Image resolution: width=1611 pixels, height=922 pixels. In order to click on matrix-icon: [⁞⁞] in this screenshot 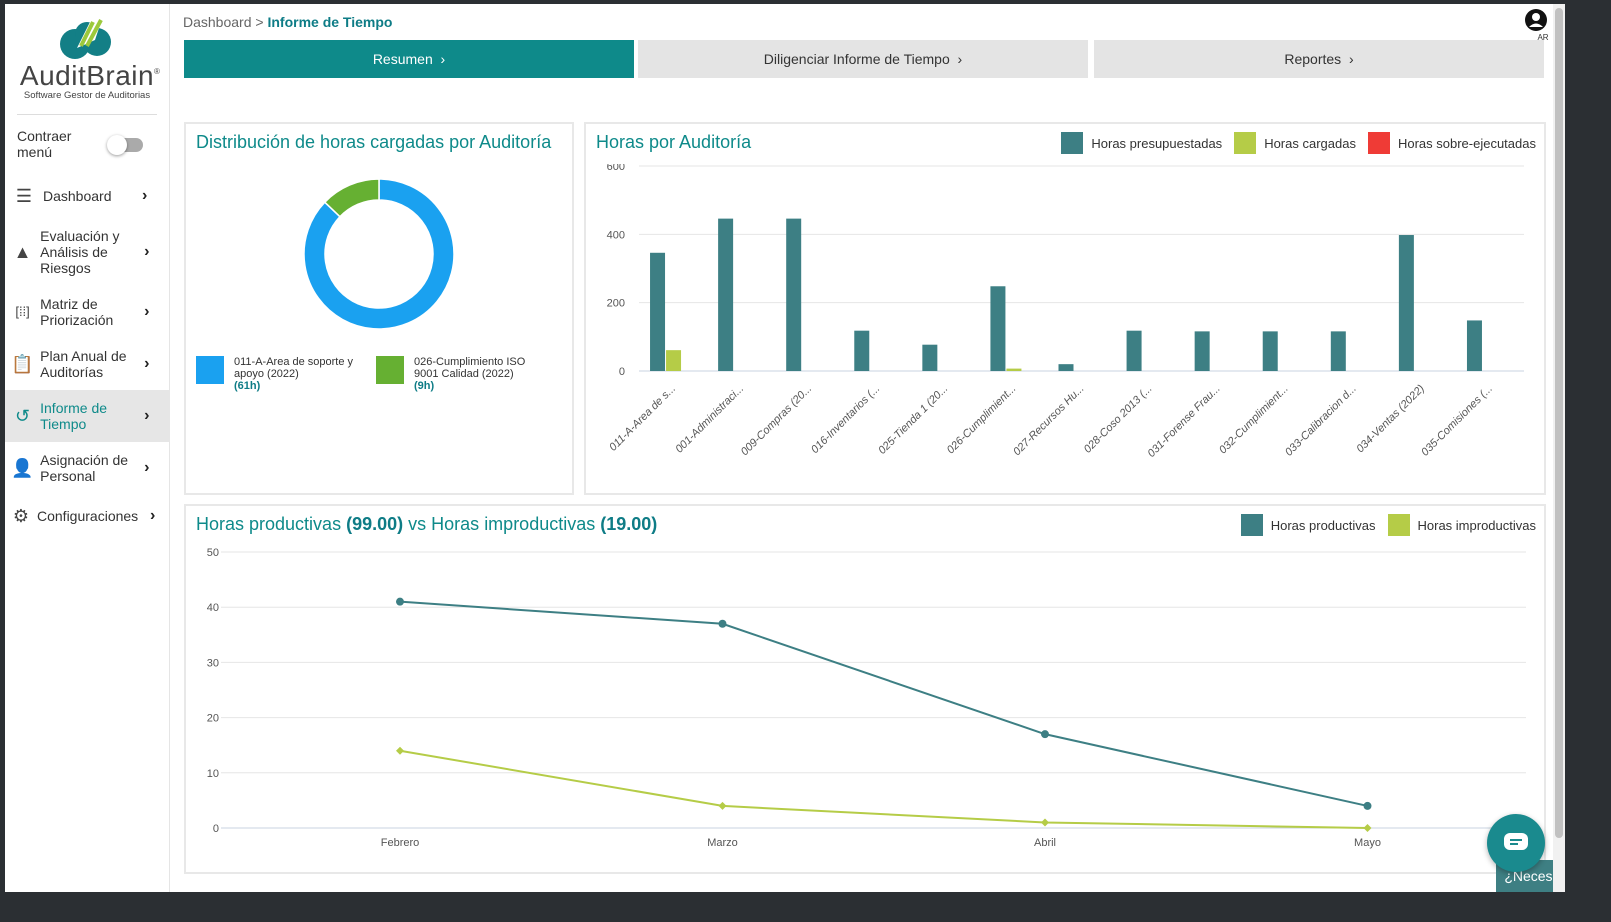, I will do `click(22, 311)`.